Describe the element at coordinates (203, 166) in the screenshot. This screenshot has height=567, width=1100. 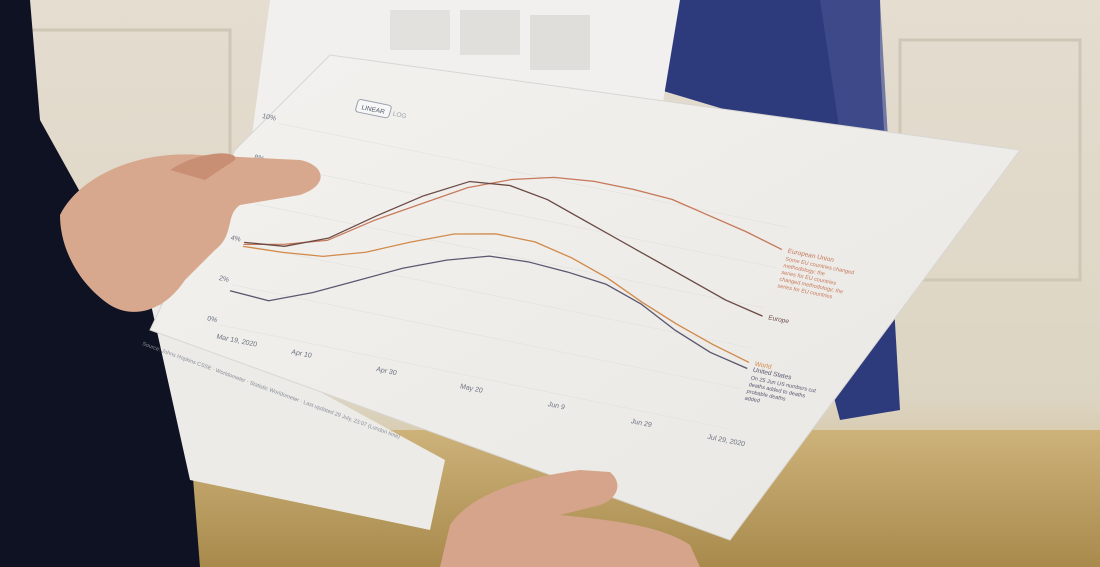
I see `left-thumb` at that location.